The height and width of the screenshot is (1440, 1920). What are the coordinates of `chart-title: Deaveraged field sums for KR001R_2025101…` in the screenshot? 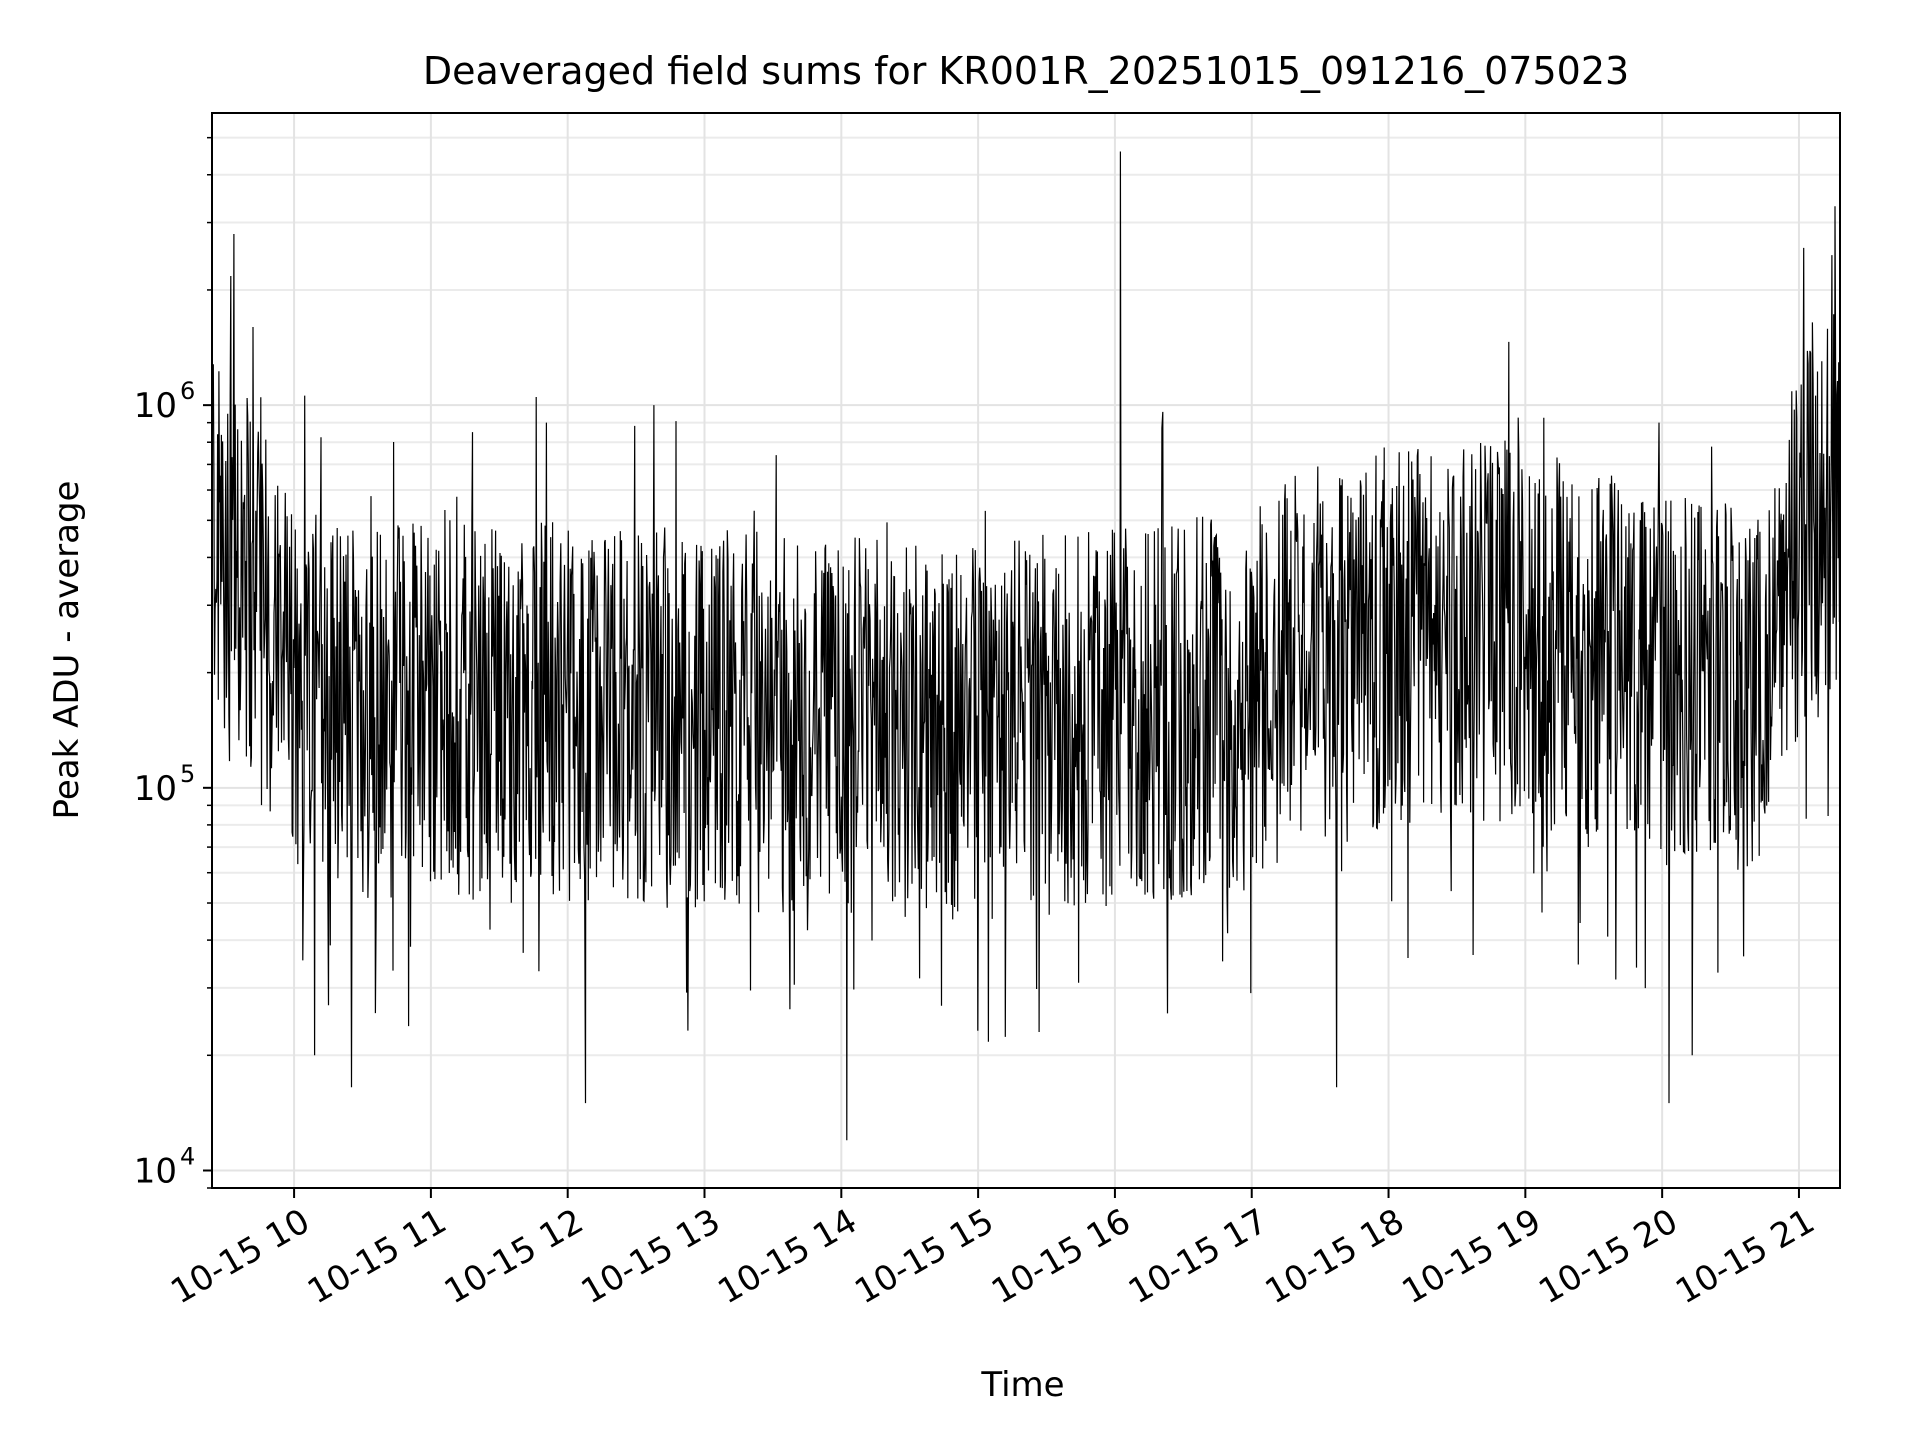 It's located at (1026, 71).